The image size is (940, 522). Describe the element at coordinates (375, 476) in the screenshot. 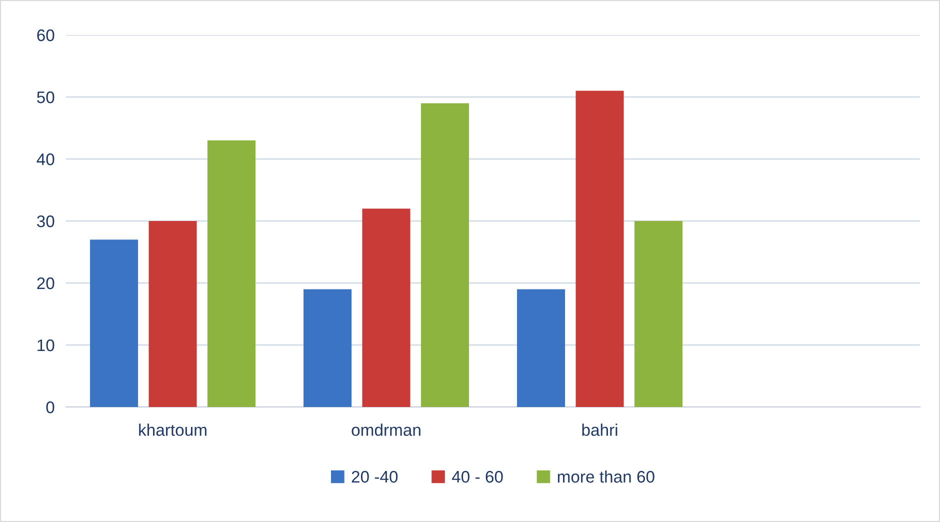

I see `legend-label: 20 -40` at that location.